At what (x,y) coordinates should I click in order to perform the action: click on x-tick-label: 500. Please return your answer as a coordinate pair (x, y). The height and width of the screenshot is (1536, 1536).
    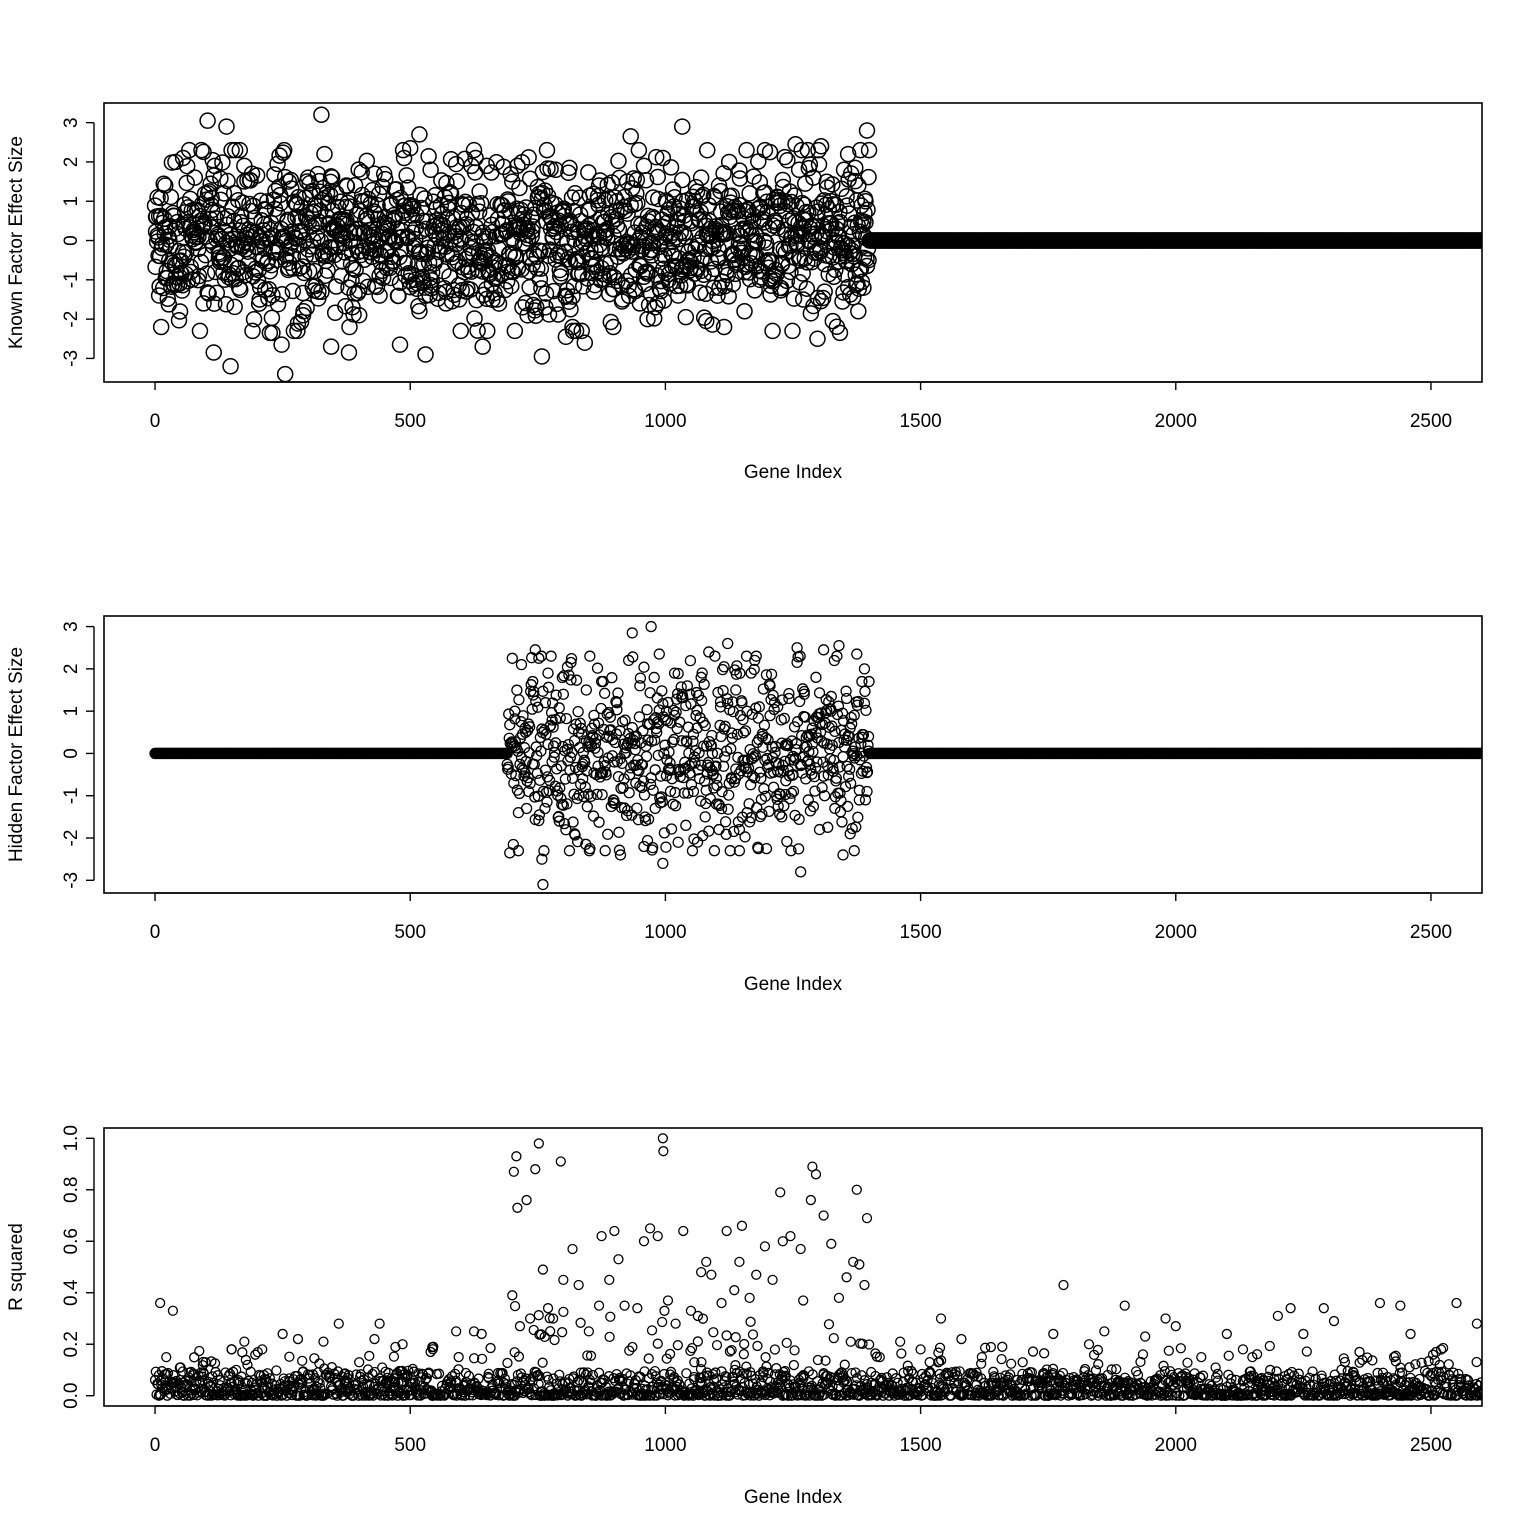
    Looking at the image, I should click on (410, 421).